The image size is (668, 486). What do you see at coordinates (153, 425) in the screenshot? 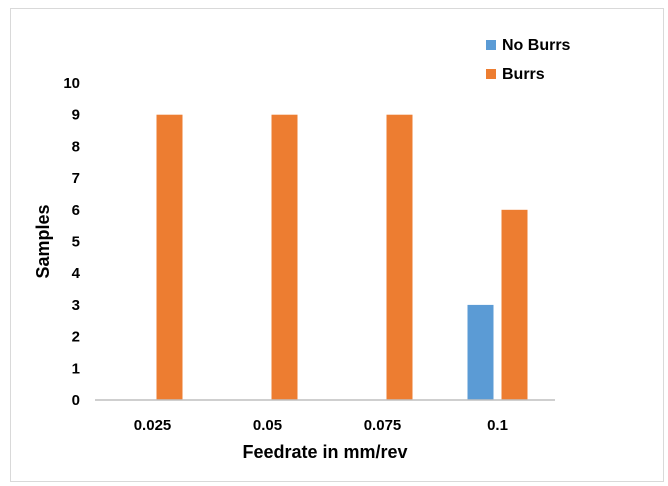
I see `x-tick-label: 0.025` at bounding box center [153, 425].